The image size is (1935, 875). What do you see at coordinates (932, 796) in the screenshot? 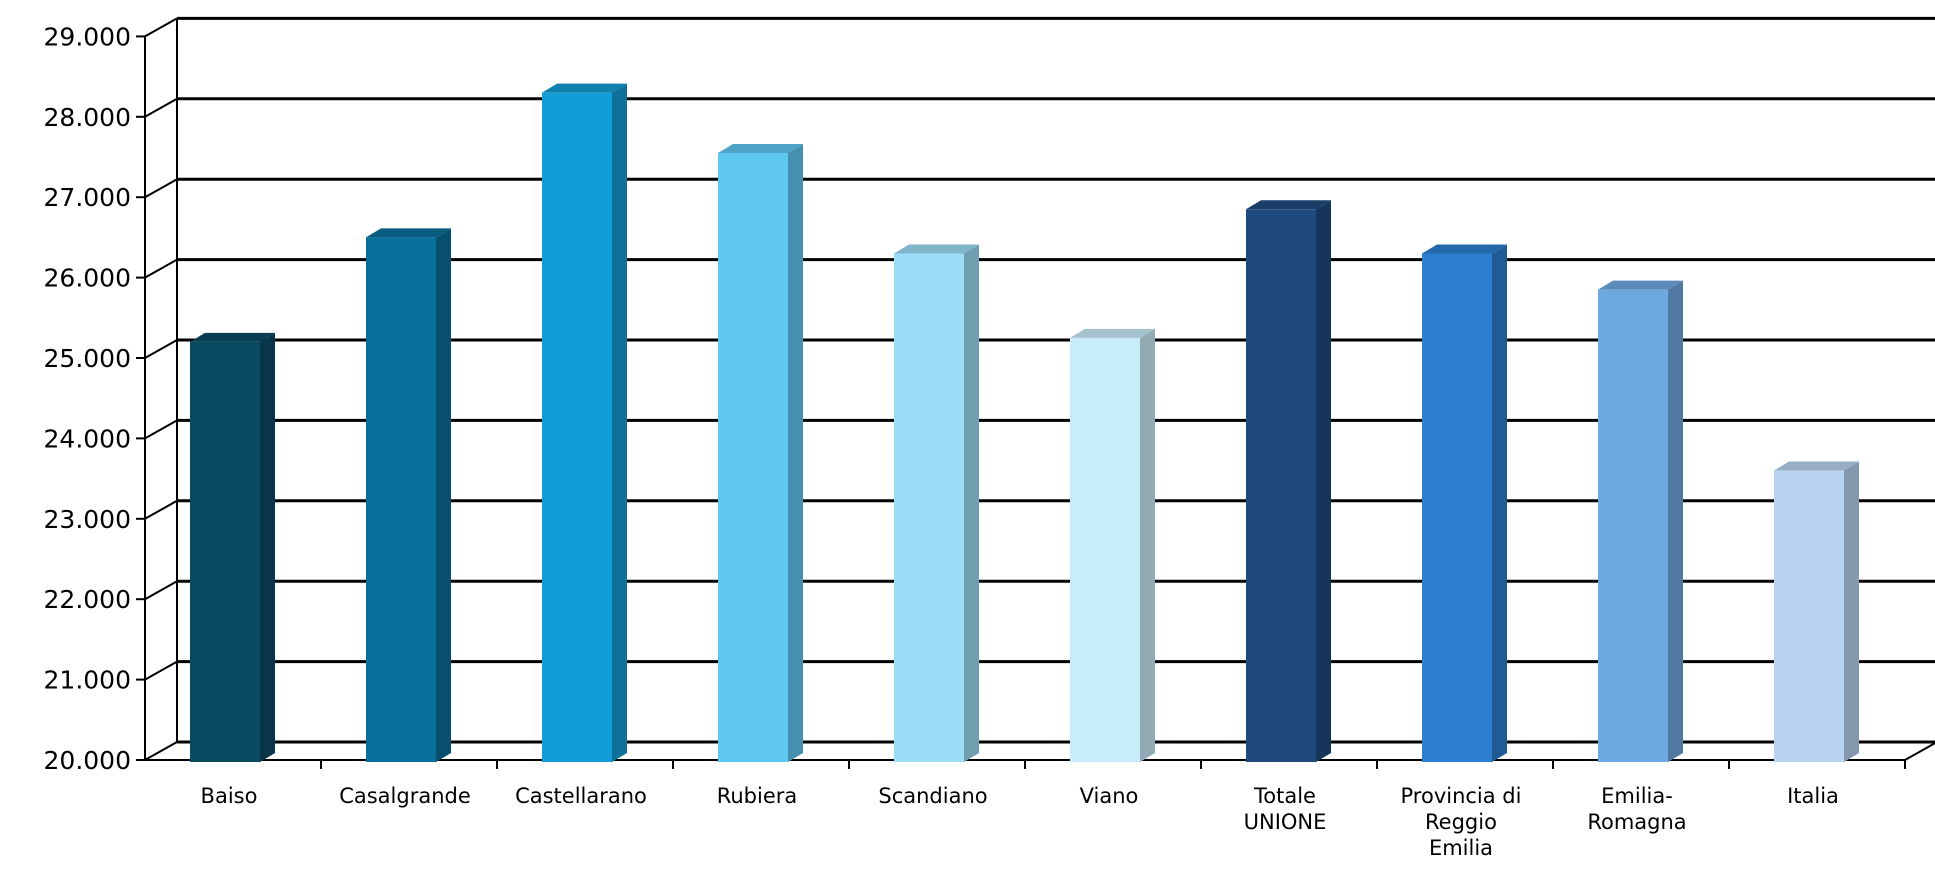
I see `x-tick-label: Scandiano` at bounding box center [932, 796].